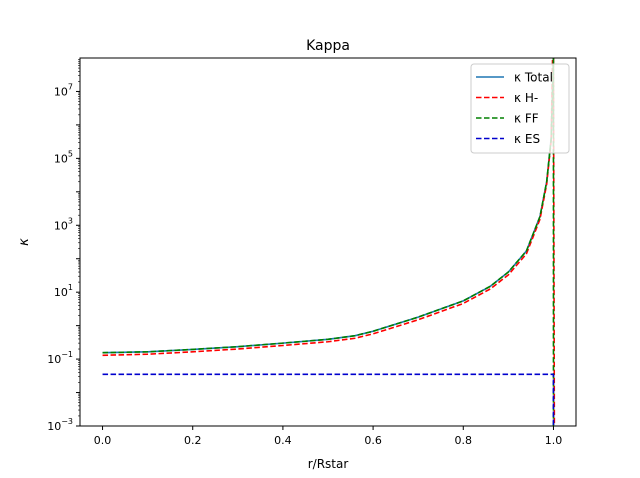 This screenshot has width=640, height=478. I want to click on y-tick-exponent: 5, so click(70, 153).